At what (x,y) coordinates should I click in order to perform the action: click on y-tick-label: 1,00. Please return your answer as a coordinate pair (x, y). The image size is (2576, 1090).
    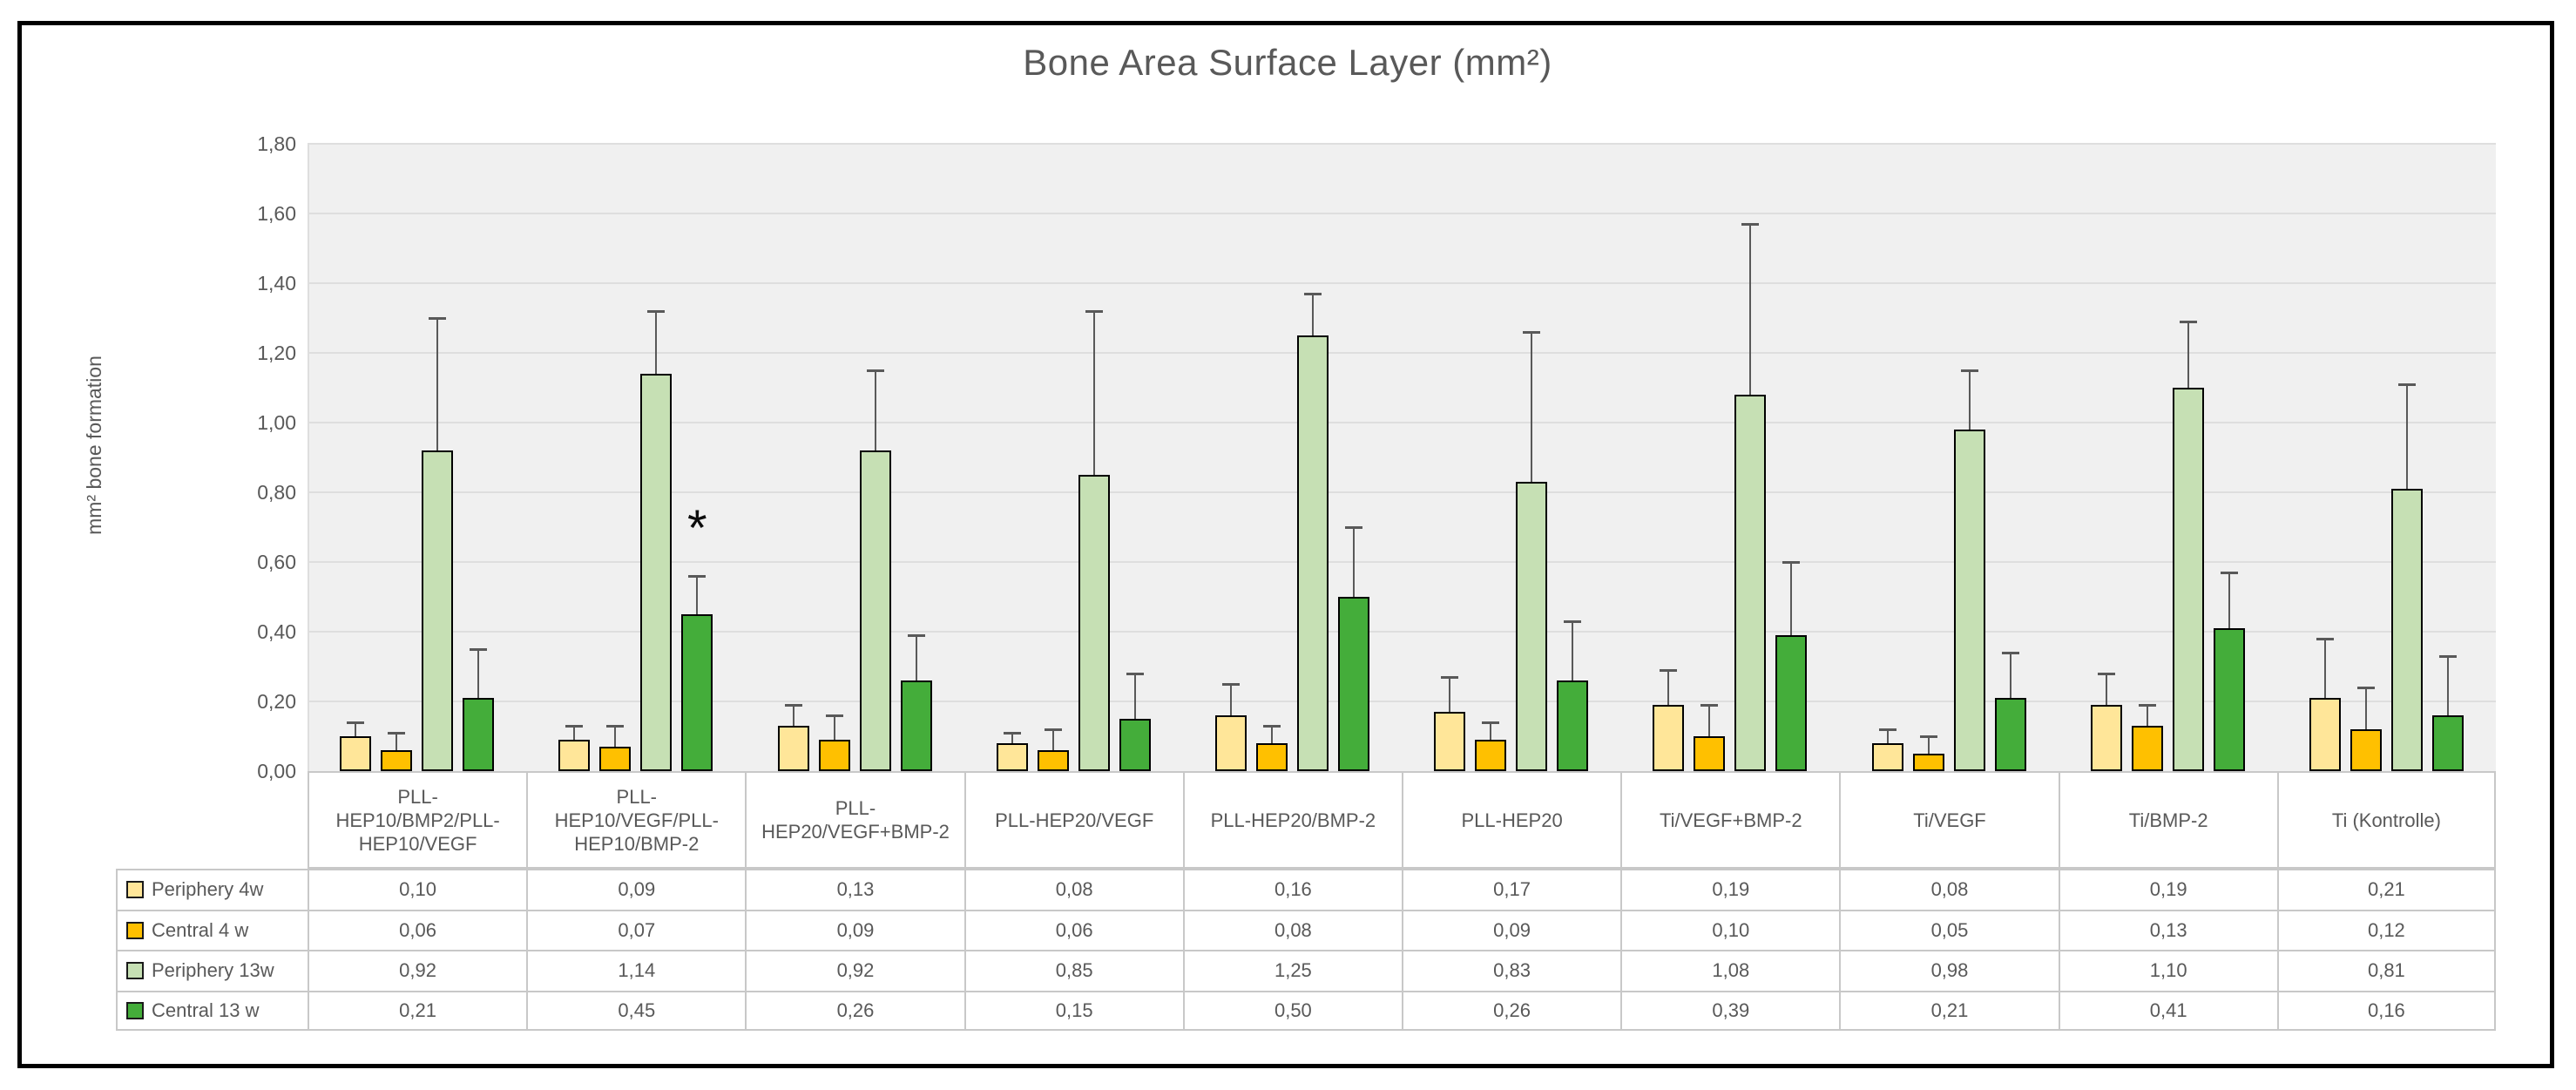
    Looking at the image, I should click on (276, 422).